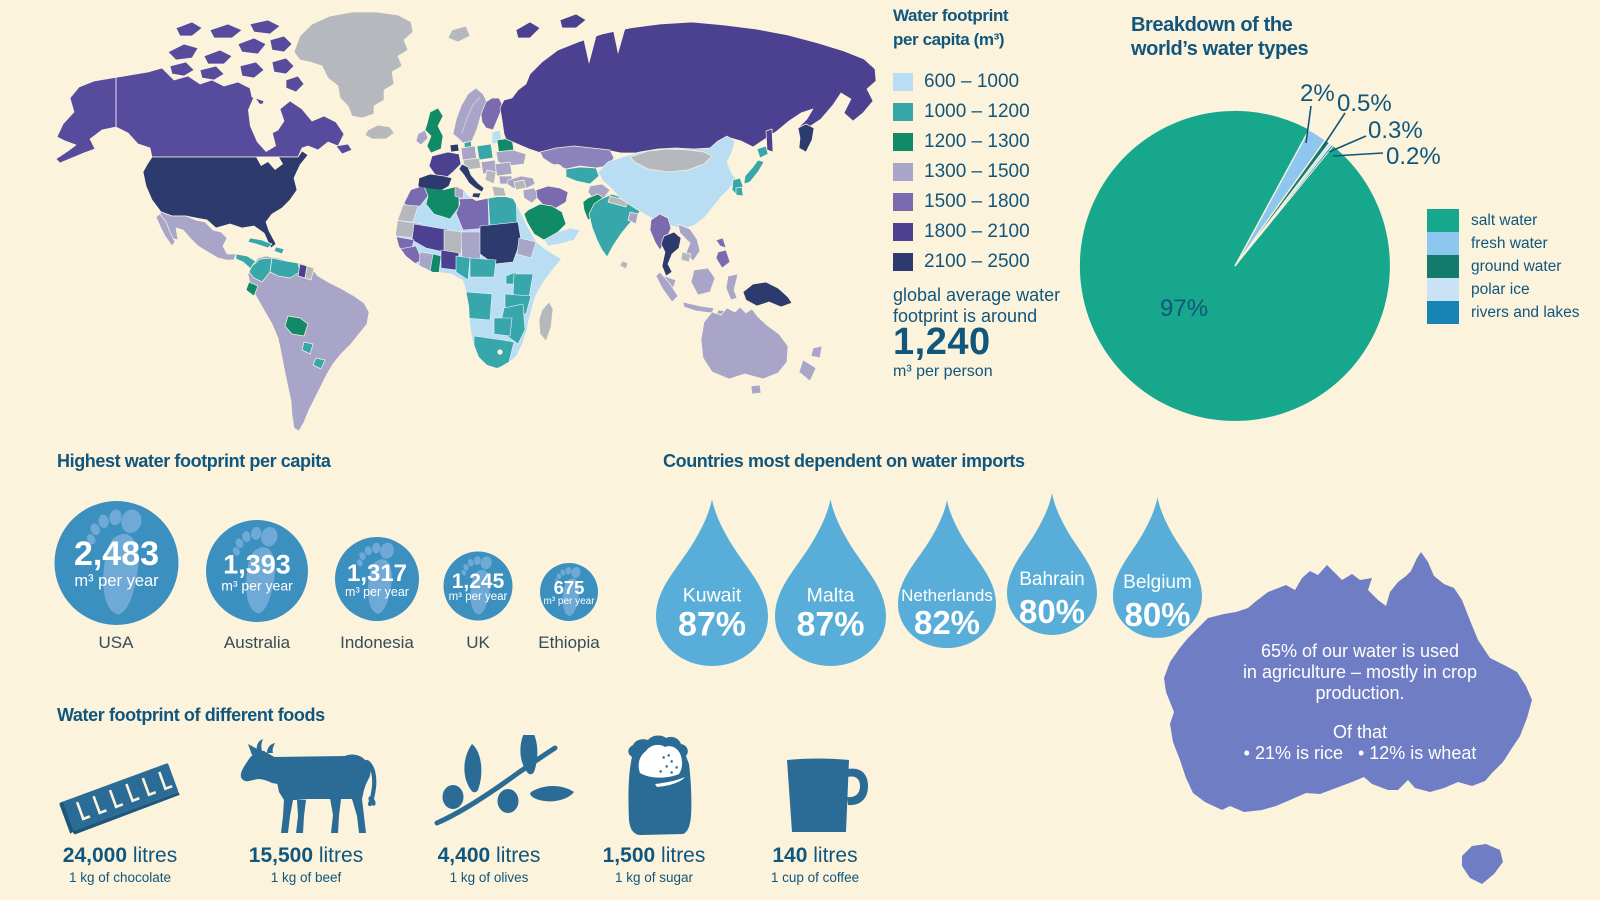 The width and height of the screenshot is (1600, 900). I want to click on svg-text: 1,245, so click(478, 581).